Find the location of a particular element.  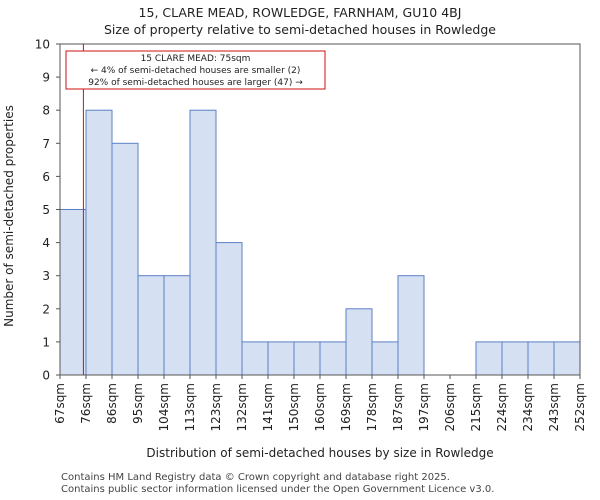

x-tick-label: 169sqm is located at coordinates (346, 407).